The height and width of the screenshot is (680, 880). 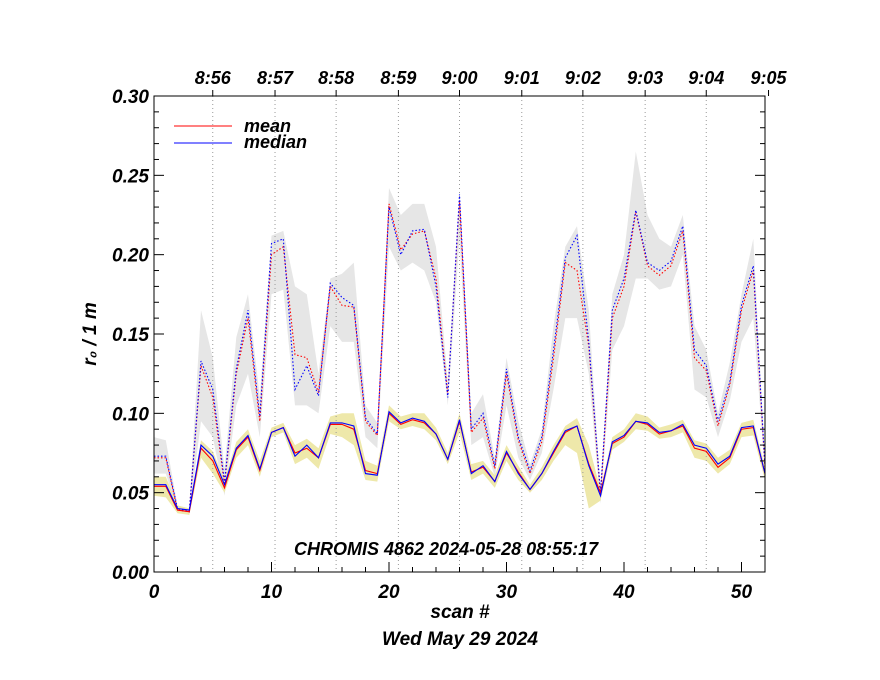 I want to click on y-axis-label: r₀ / 1 m, so click(x=90, y=334).